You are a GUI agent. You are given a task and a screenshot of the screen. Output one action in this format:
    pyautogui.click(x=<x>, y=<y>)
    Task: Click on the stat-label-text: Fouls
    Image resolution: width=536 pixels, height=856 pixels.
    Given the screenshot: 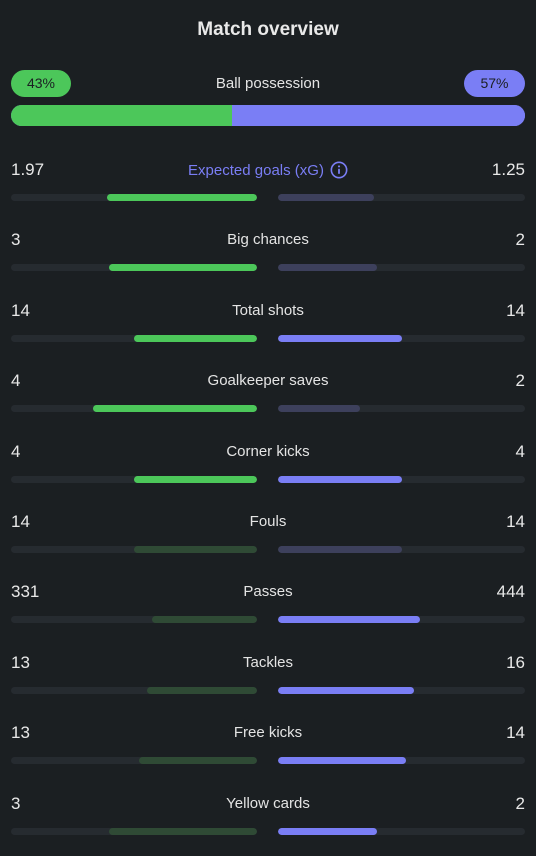 What is the action you would take?
    pyautogui.click(x=268, y=521)
    